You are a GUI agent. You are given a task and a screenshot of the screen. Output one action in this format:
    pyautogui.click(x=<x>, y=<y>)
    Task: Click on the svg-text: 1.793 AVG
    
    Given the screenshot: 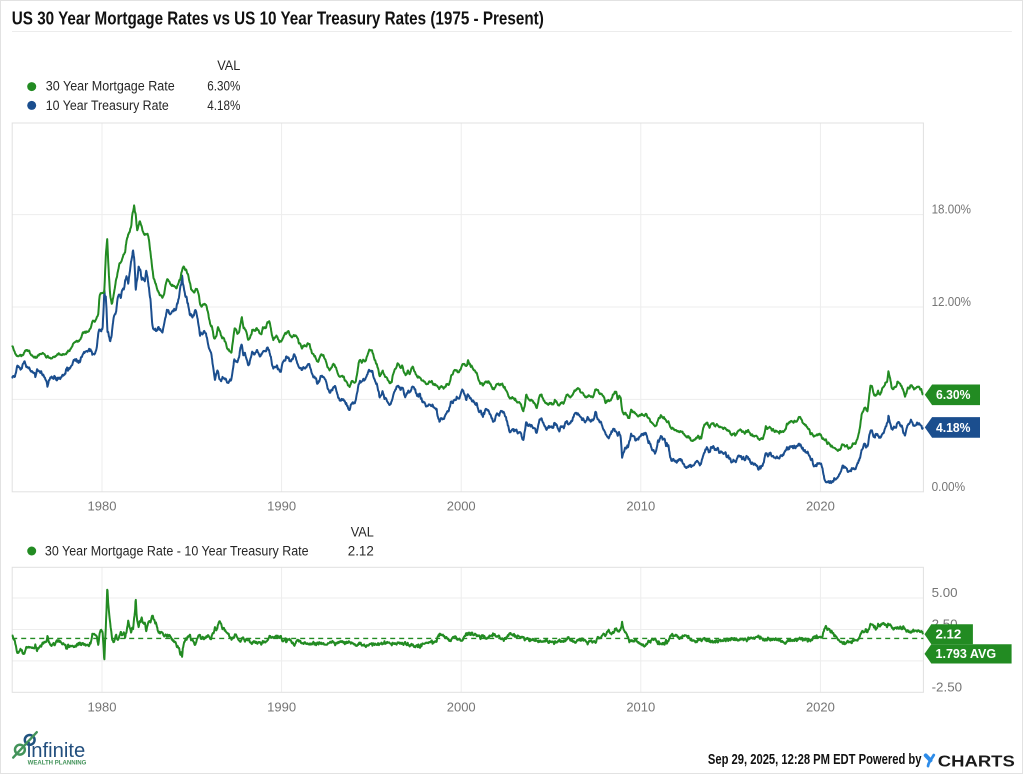 What is the action you would take?
    pyautogui.click(x=966, y=654)
    